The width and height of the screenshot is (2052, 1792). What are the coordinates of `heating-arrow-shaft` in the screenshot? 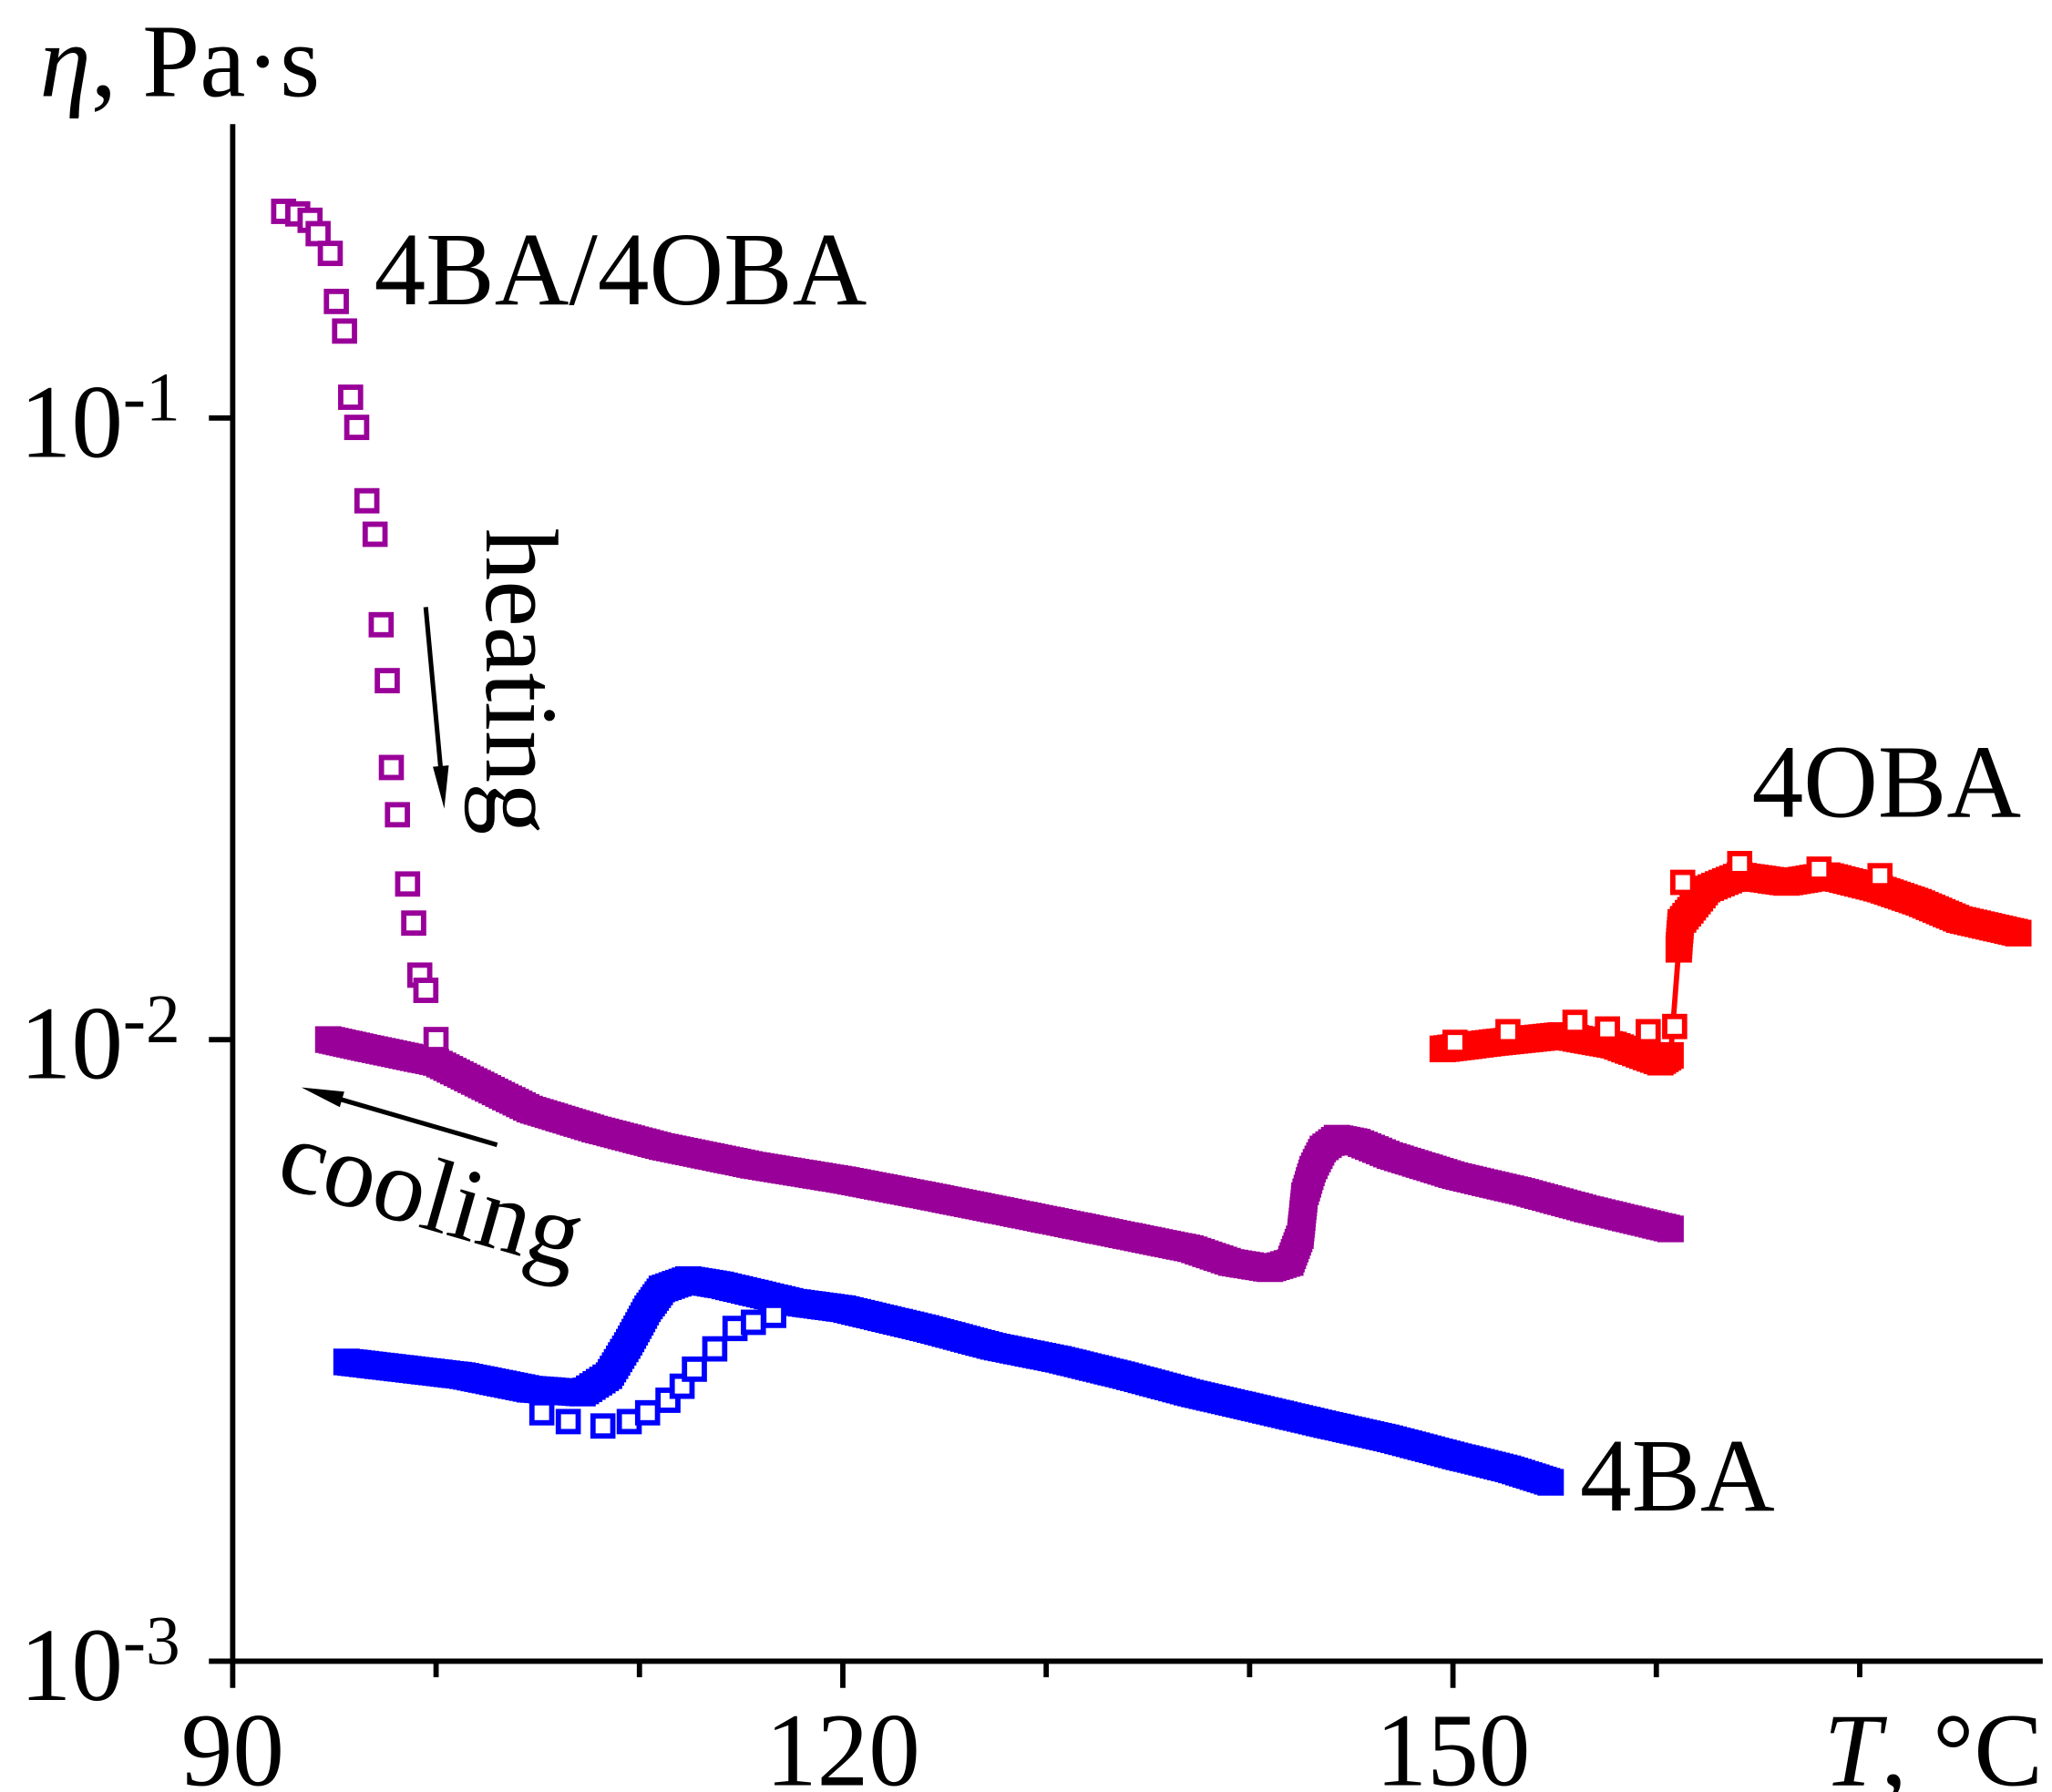 It's located at (434, 689).